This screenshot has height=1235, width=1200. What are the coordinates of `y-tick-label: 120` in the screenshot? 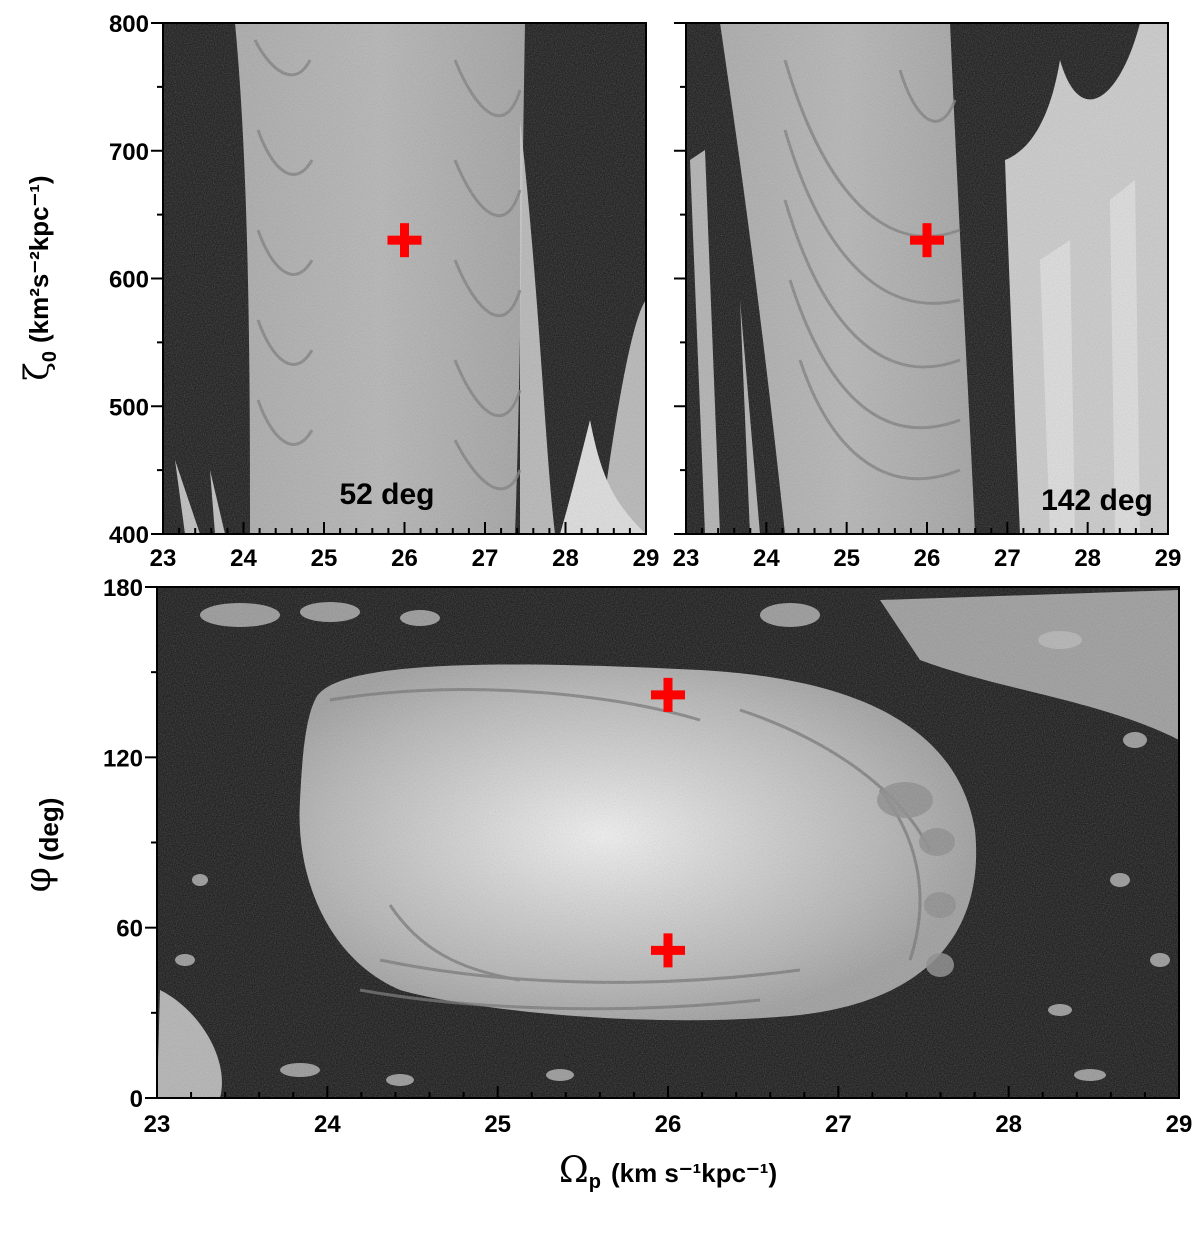 It's located at (123, 758).